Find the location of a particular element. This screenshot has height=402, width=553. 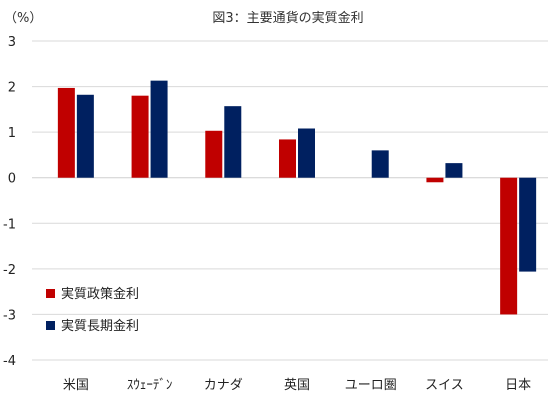

legend-label: 実質長期金利 is located at coordinates (100, 326).